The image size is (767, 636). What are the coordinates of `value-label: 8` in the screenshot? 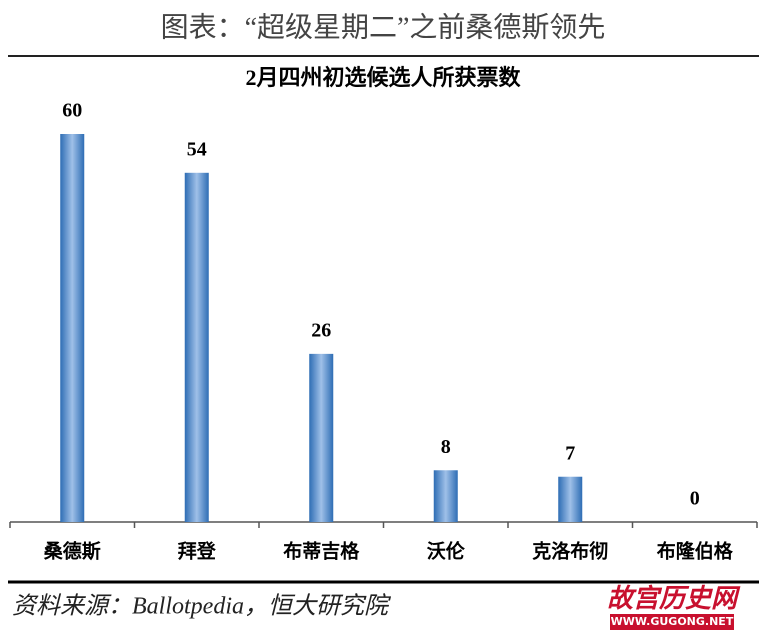 It's located at (446, 447).